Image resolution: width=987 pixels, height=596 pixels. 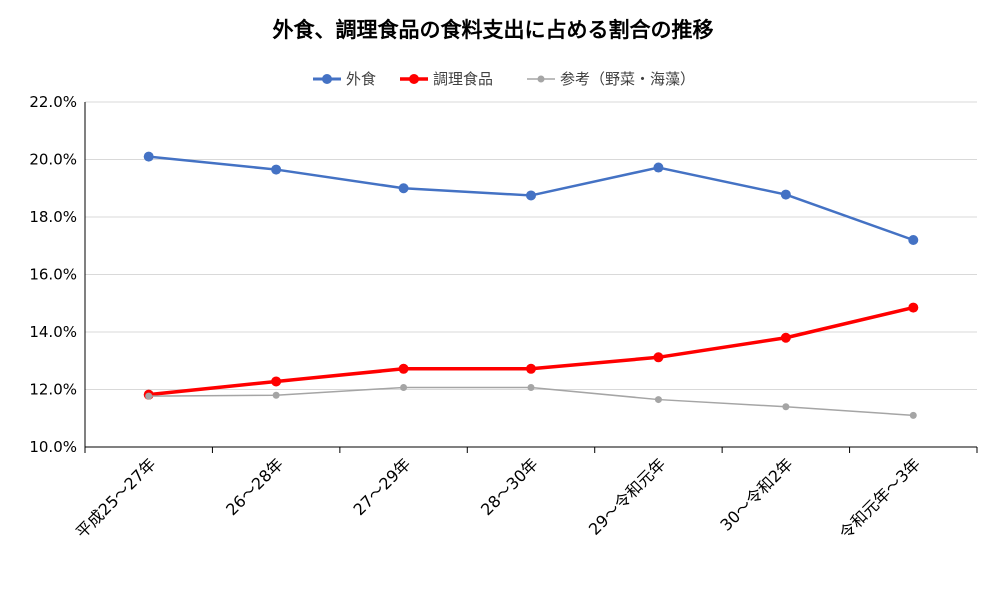 I want to click on legend-item: 外食, so click(x=344, y=79).